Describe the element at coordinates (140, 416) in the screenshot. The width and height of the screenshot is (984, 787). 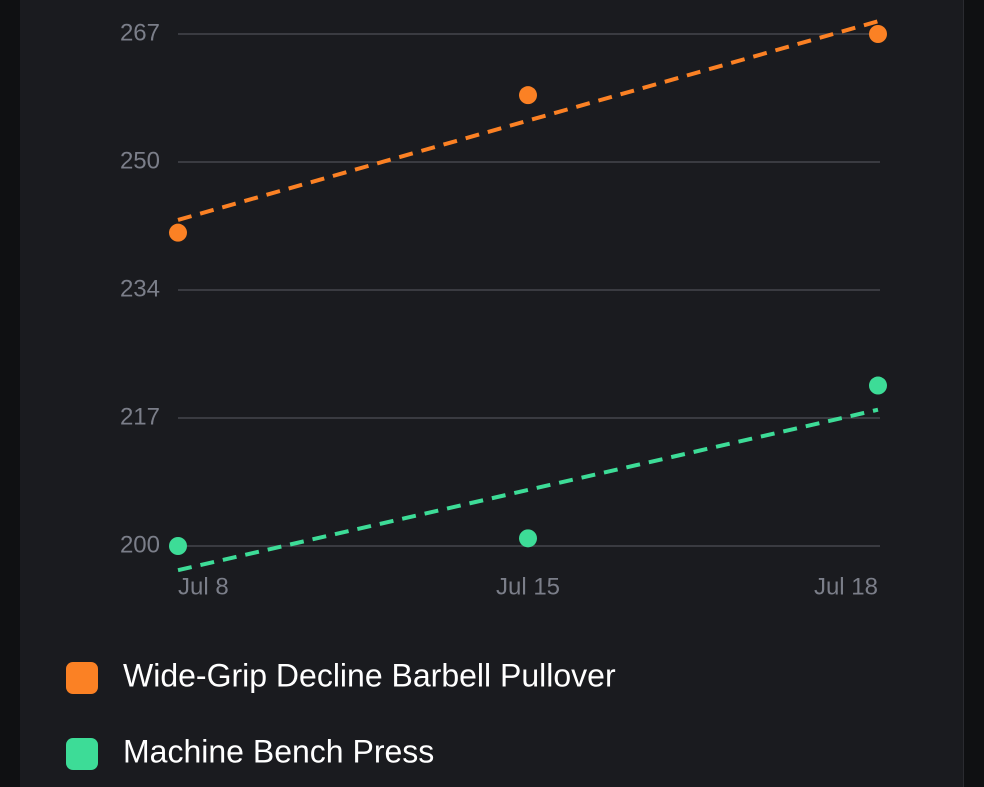
I see `y-tick-label: 217` at that location.